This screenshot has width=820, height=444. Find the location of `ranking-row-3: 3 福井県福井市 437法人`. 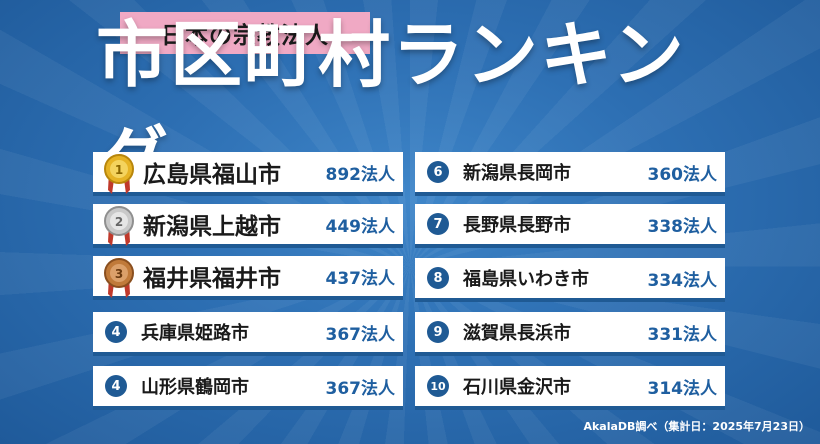

ranking-row-3: 3 福井県福井市 437法人 is located at coordinates (248, 278).